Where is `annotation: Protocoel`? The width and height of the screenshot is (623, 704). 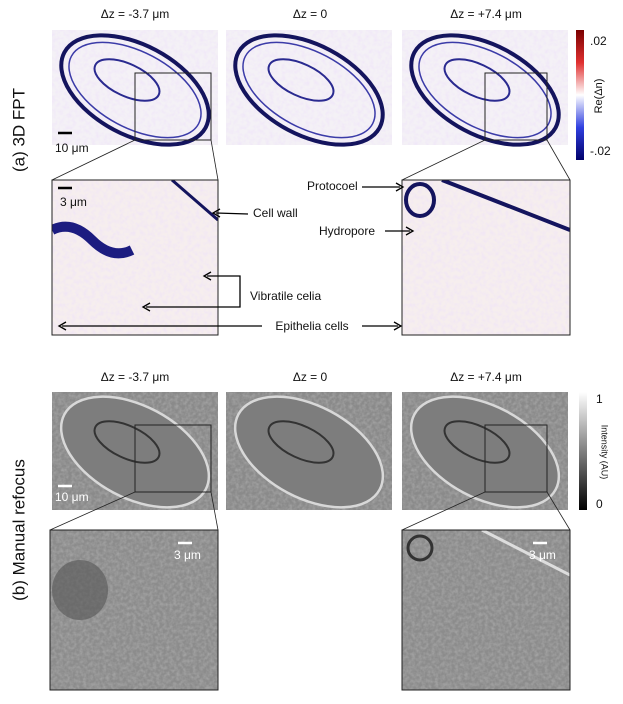
annotation: Protocoel is located at coordinates (332, 186).